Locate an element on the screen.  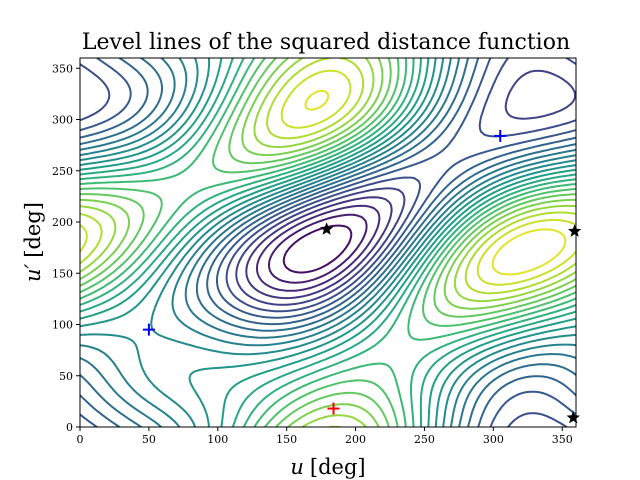
y-tick-label: 150 is located at coordinates (62, 273).